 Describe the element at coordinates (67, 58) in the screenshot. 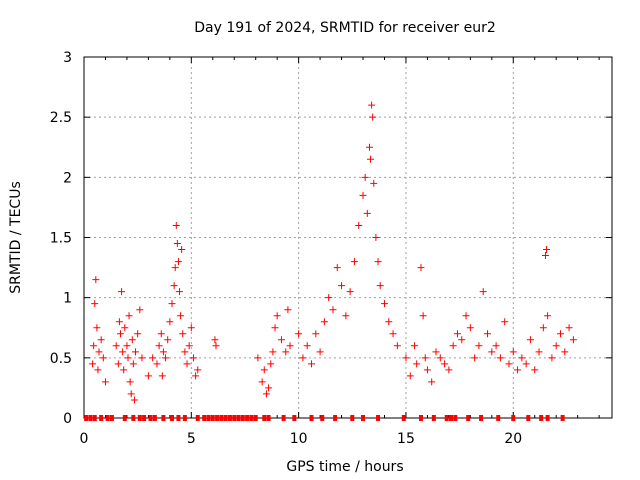

I see `y-tick-label: 3` at that location.